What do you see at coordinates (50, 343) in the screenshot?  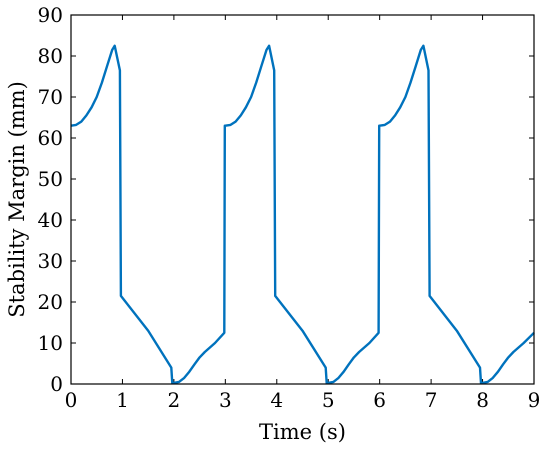 I see `y-tick-label: 10` at bounding box center [50, 343].